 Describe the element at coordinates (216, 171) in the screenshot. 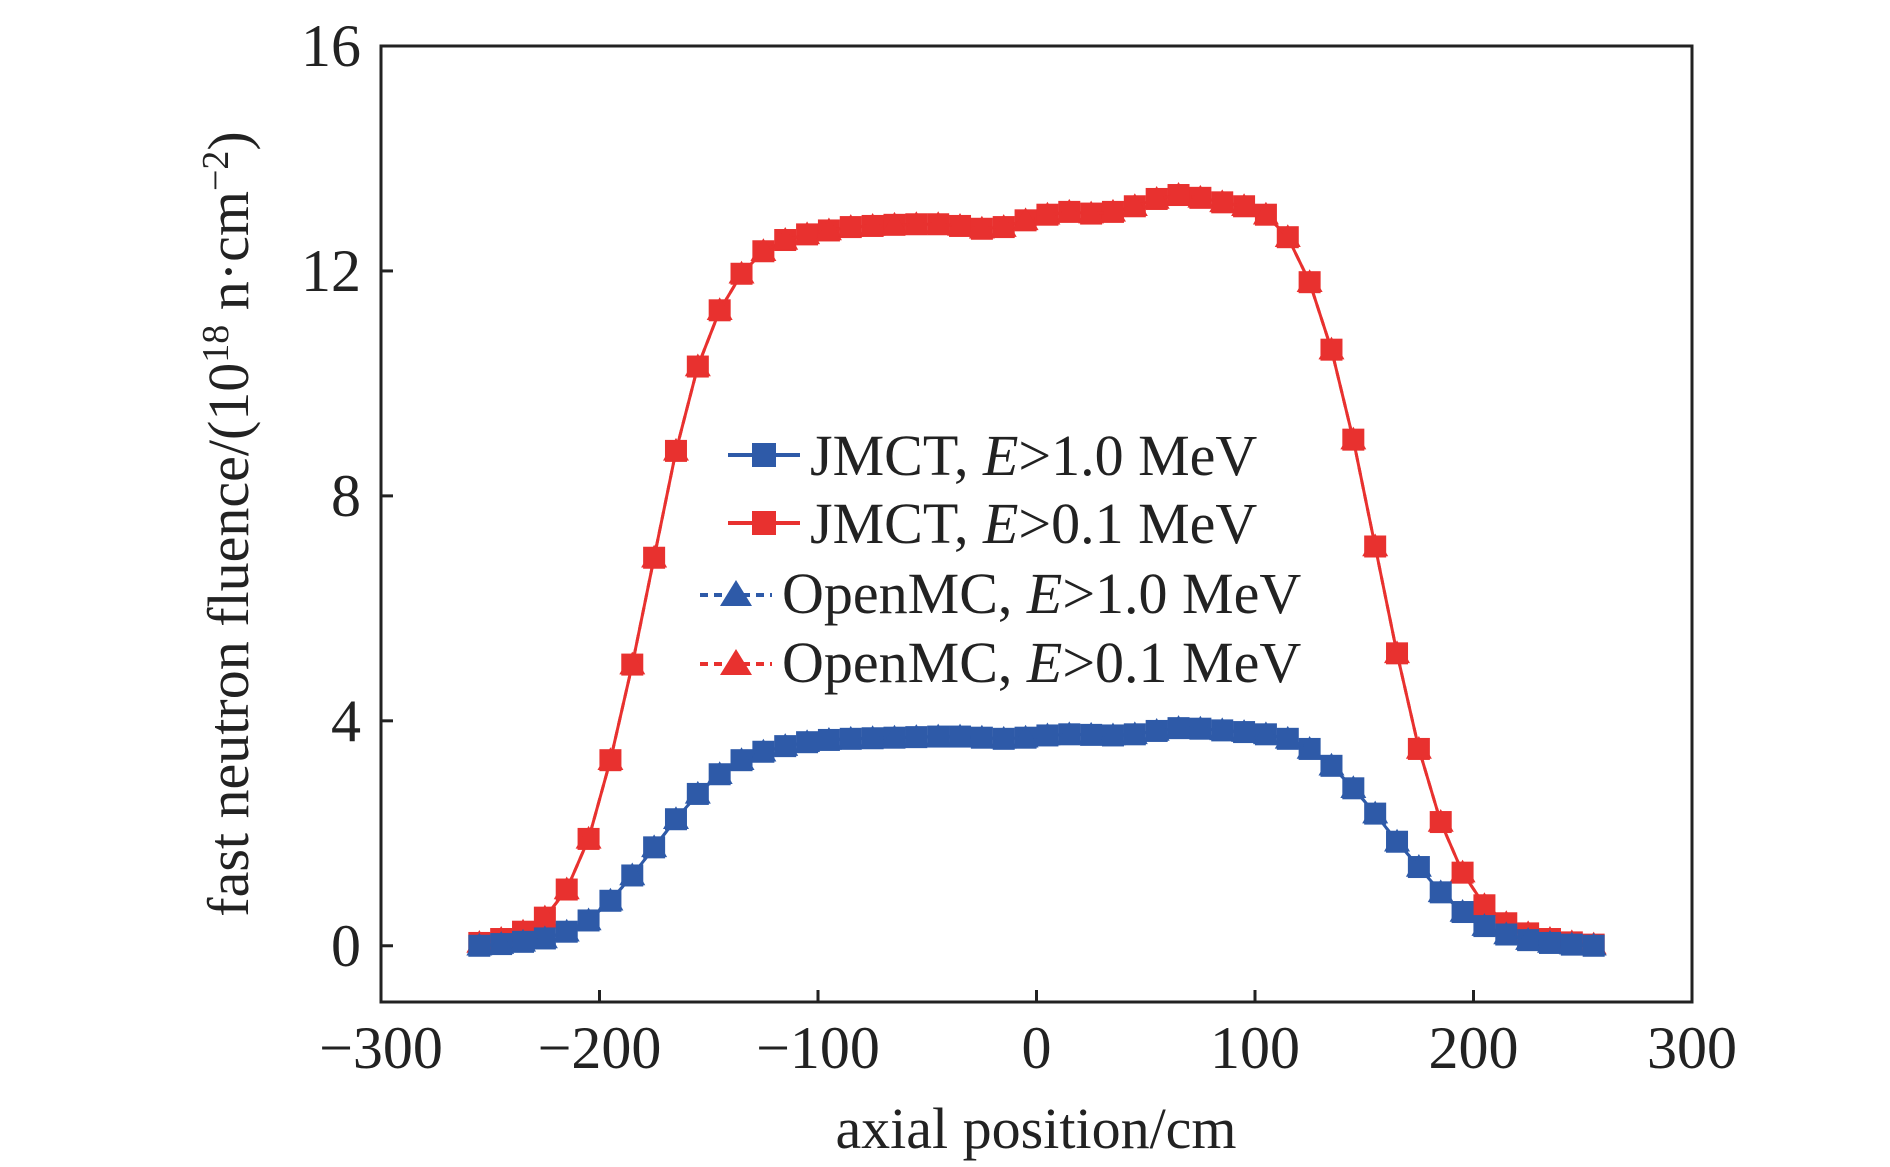

I see `y-axis-title-unit-exponent: −2` at that location.